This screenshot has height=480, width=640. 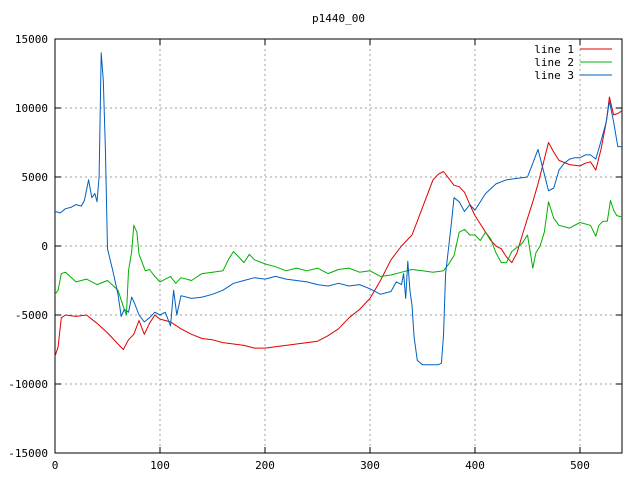 What do you see at coordinates (338, 18) in the screenshot?
I see `chart-title: p1440_00` at bounding box center [338, 18].